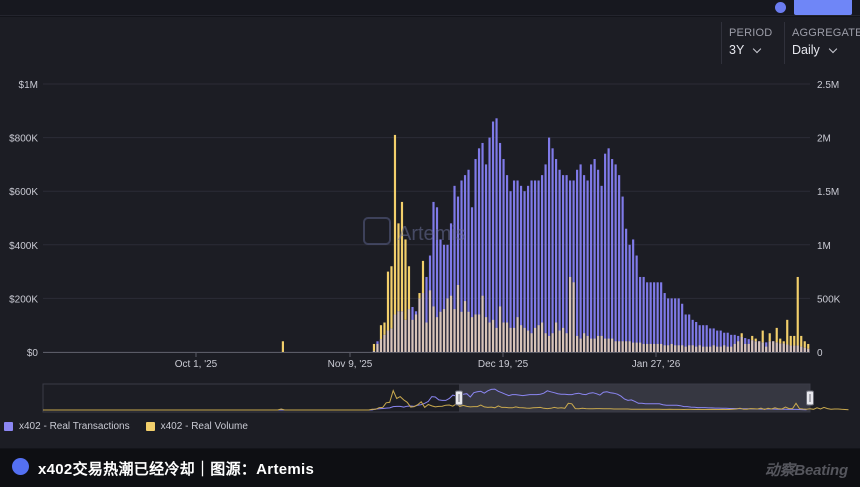  Describe the element at coordinates (824, 139) in the screenshot. I see `y-right-tick-label: 2M` at that location.